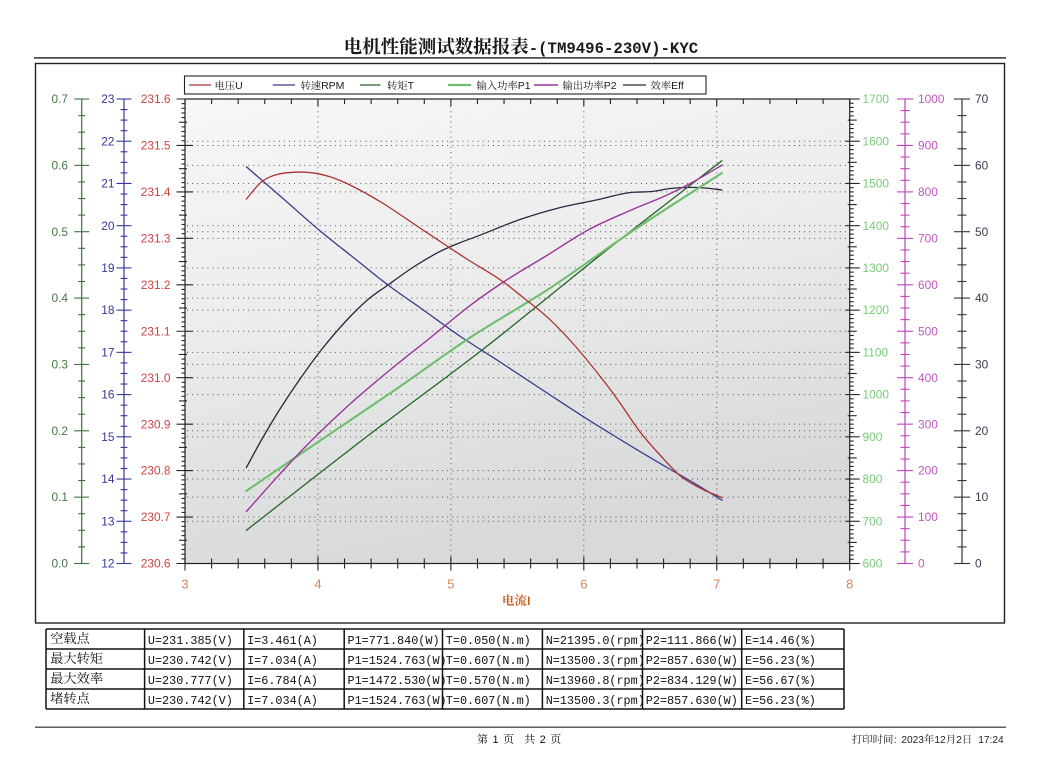  Describe the element at coordinates (780, 641) in the screenshot. I see `svg-text: E=14.46(%)` at that location.